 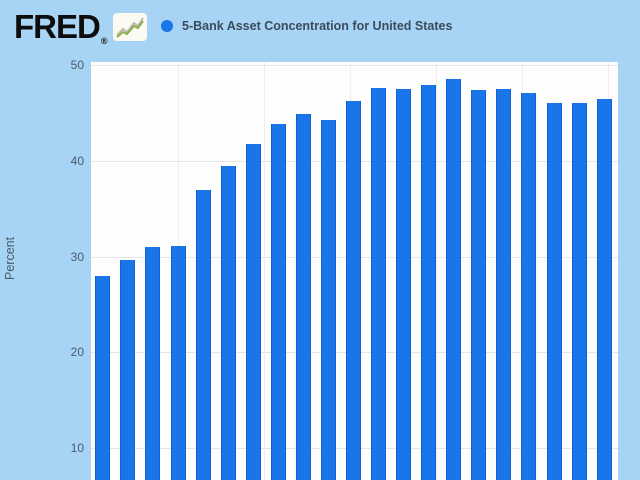 I want to click on bar-1999, so click(x=178, y=362).